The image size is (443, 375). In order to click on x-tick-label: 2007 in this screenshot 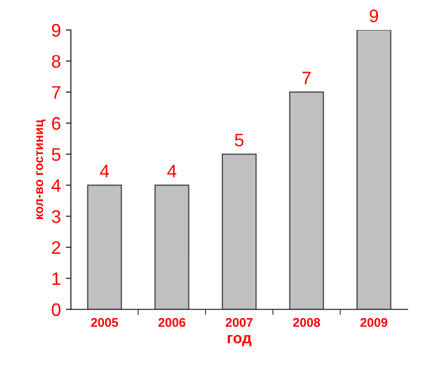, I will do `click(239, 322)`.